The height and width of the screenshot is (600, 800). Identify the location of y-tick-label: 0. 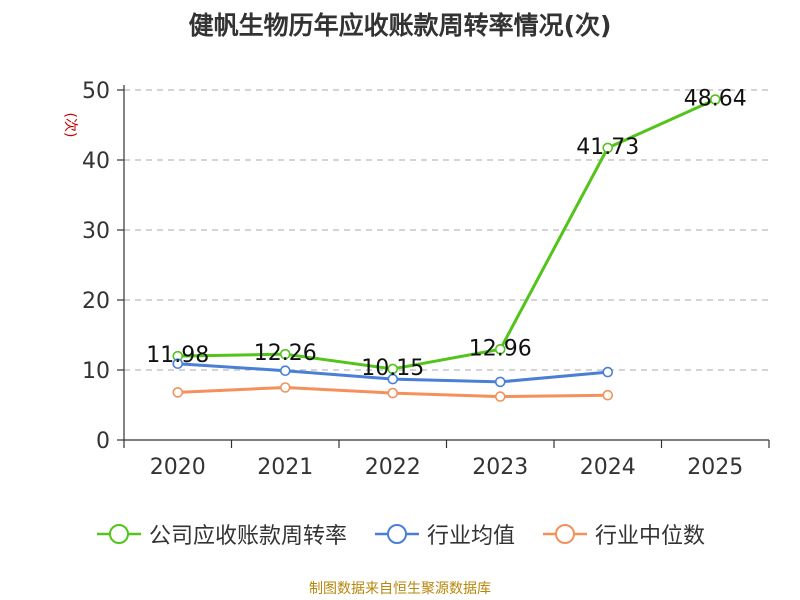
(103, 441).